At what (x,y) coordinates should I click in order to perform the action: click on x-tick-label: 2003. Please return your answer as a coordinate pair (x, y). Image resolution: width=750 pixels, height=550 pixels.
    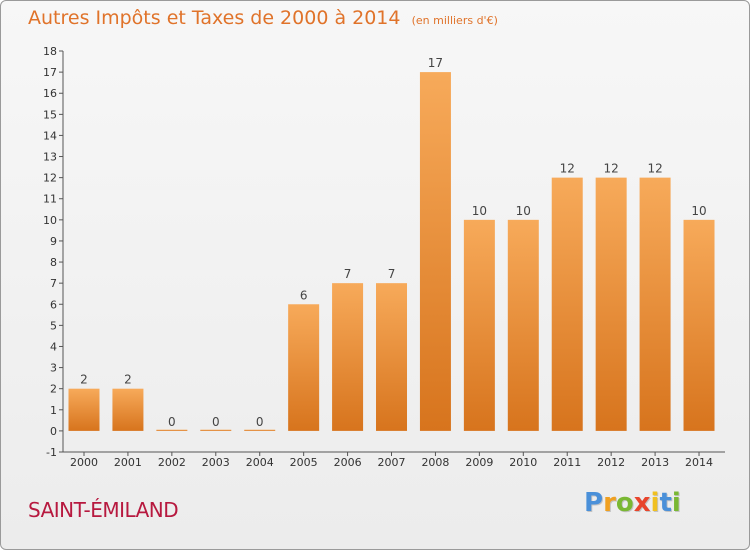
    Looking at the image, I should click on (216, 462).